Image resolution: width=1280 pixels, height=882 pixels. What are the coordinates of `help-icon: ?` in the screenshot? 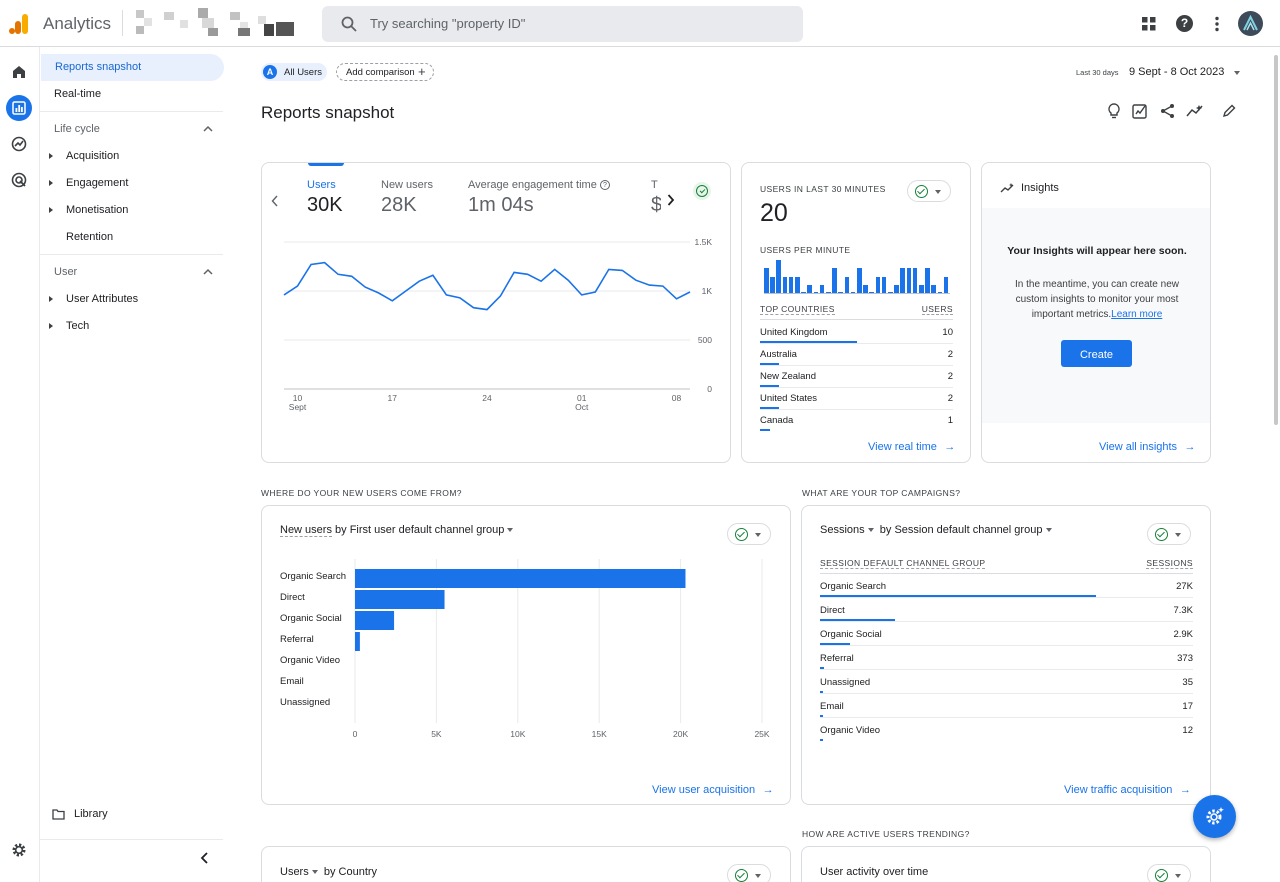 It's located at (1184, 23).